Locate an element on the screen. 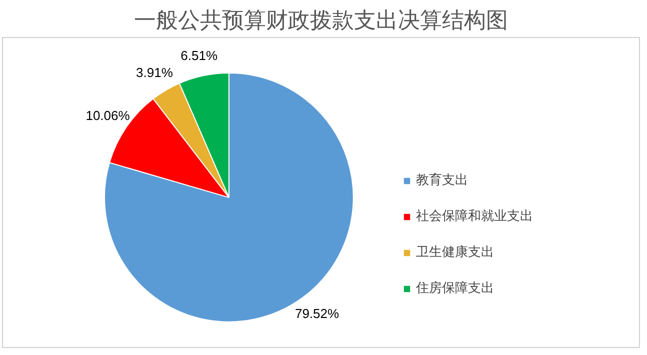 The image size is (647, 355). data-label: 6.51% is located at coordinates (199, 55).